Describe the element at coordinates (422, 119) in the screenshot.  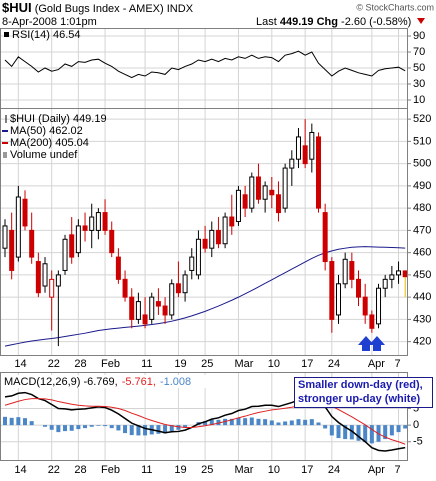
I see `y-tick-label: 520` at that location.